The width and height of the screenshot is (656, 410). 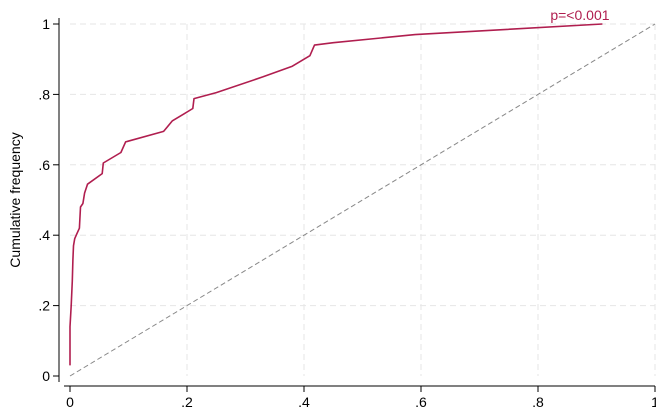 What do you see at coordinates (48, 200) in the screenshot?
I see `y-ticks: 0 .2 .4 .6 .8 1` at bounding box center [48, 200].